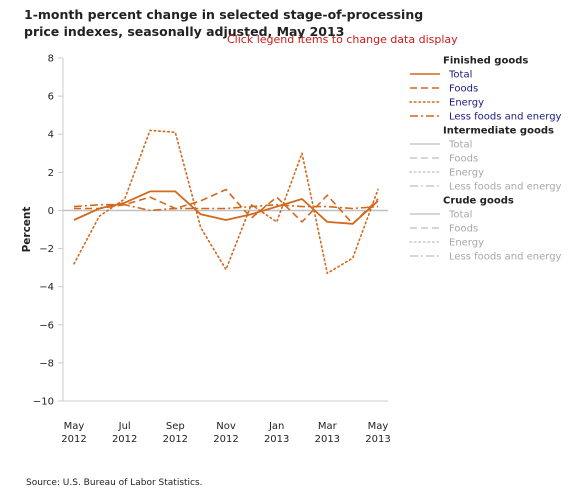 This screenshot has height=497, width=580. I want to click on y-tick-label: −2, so click(46, 249).